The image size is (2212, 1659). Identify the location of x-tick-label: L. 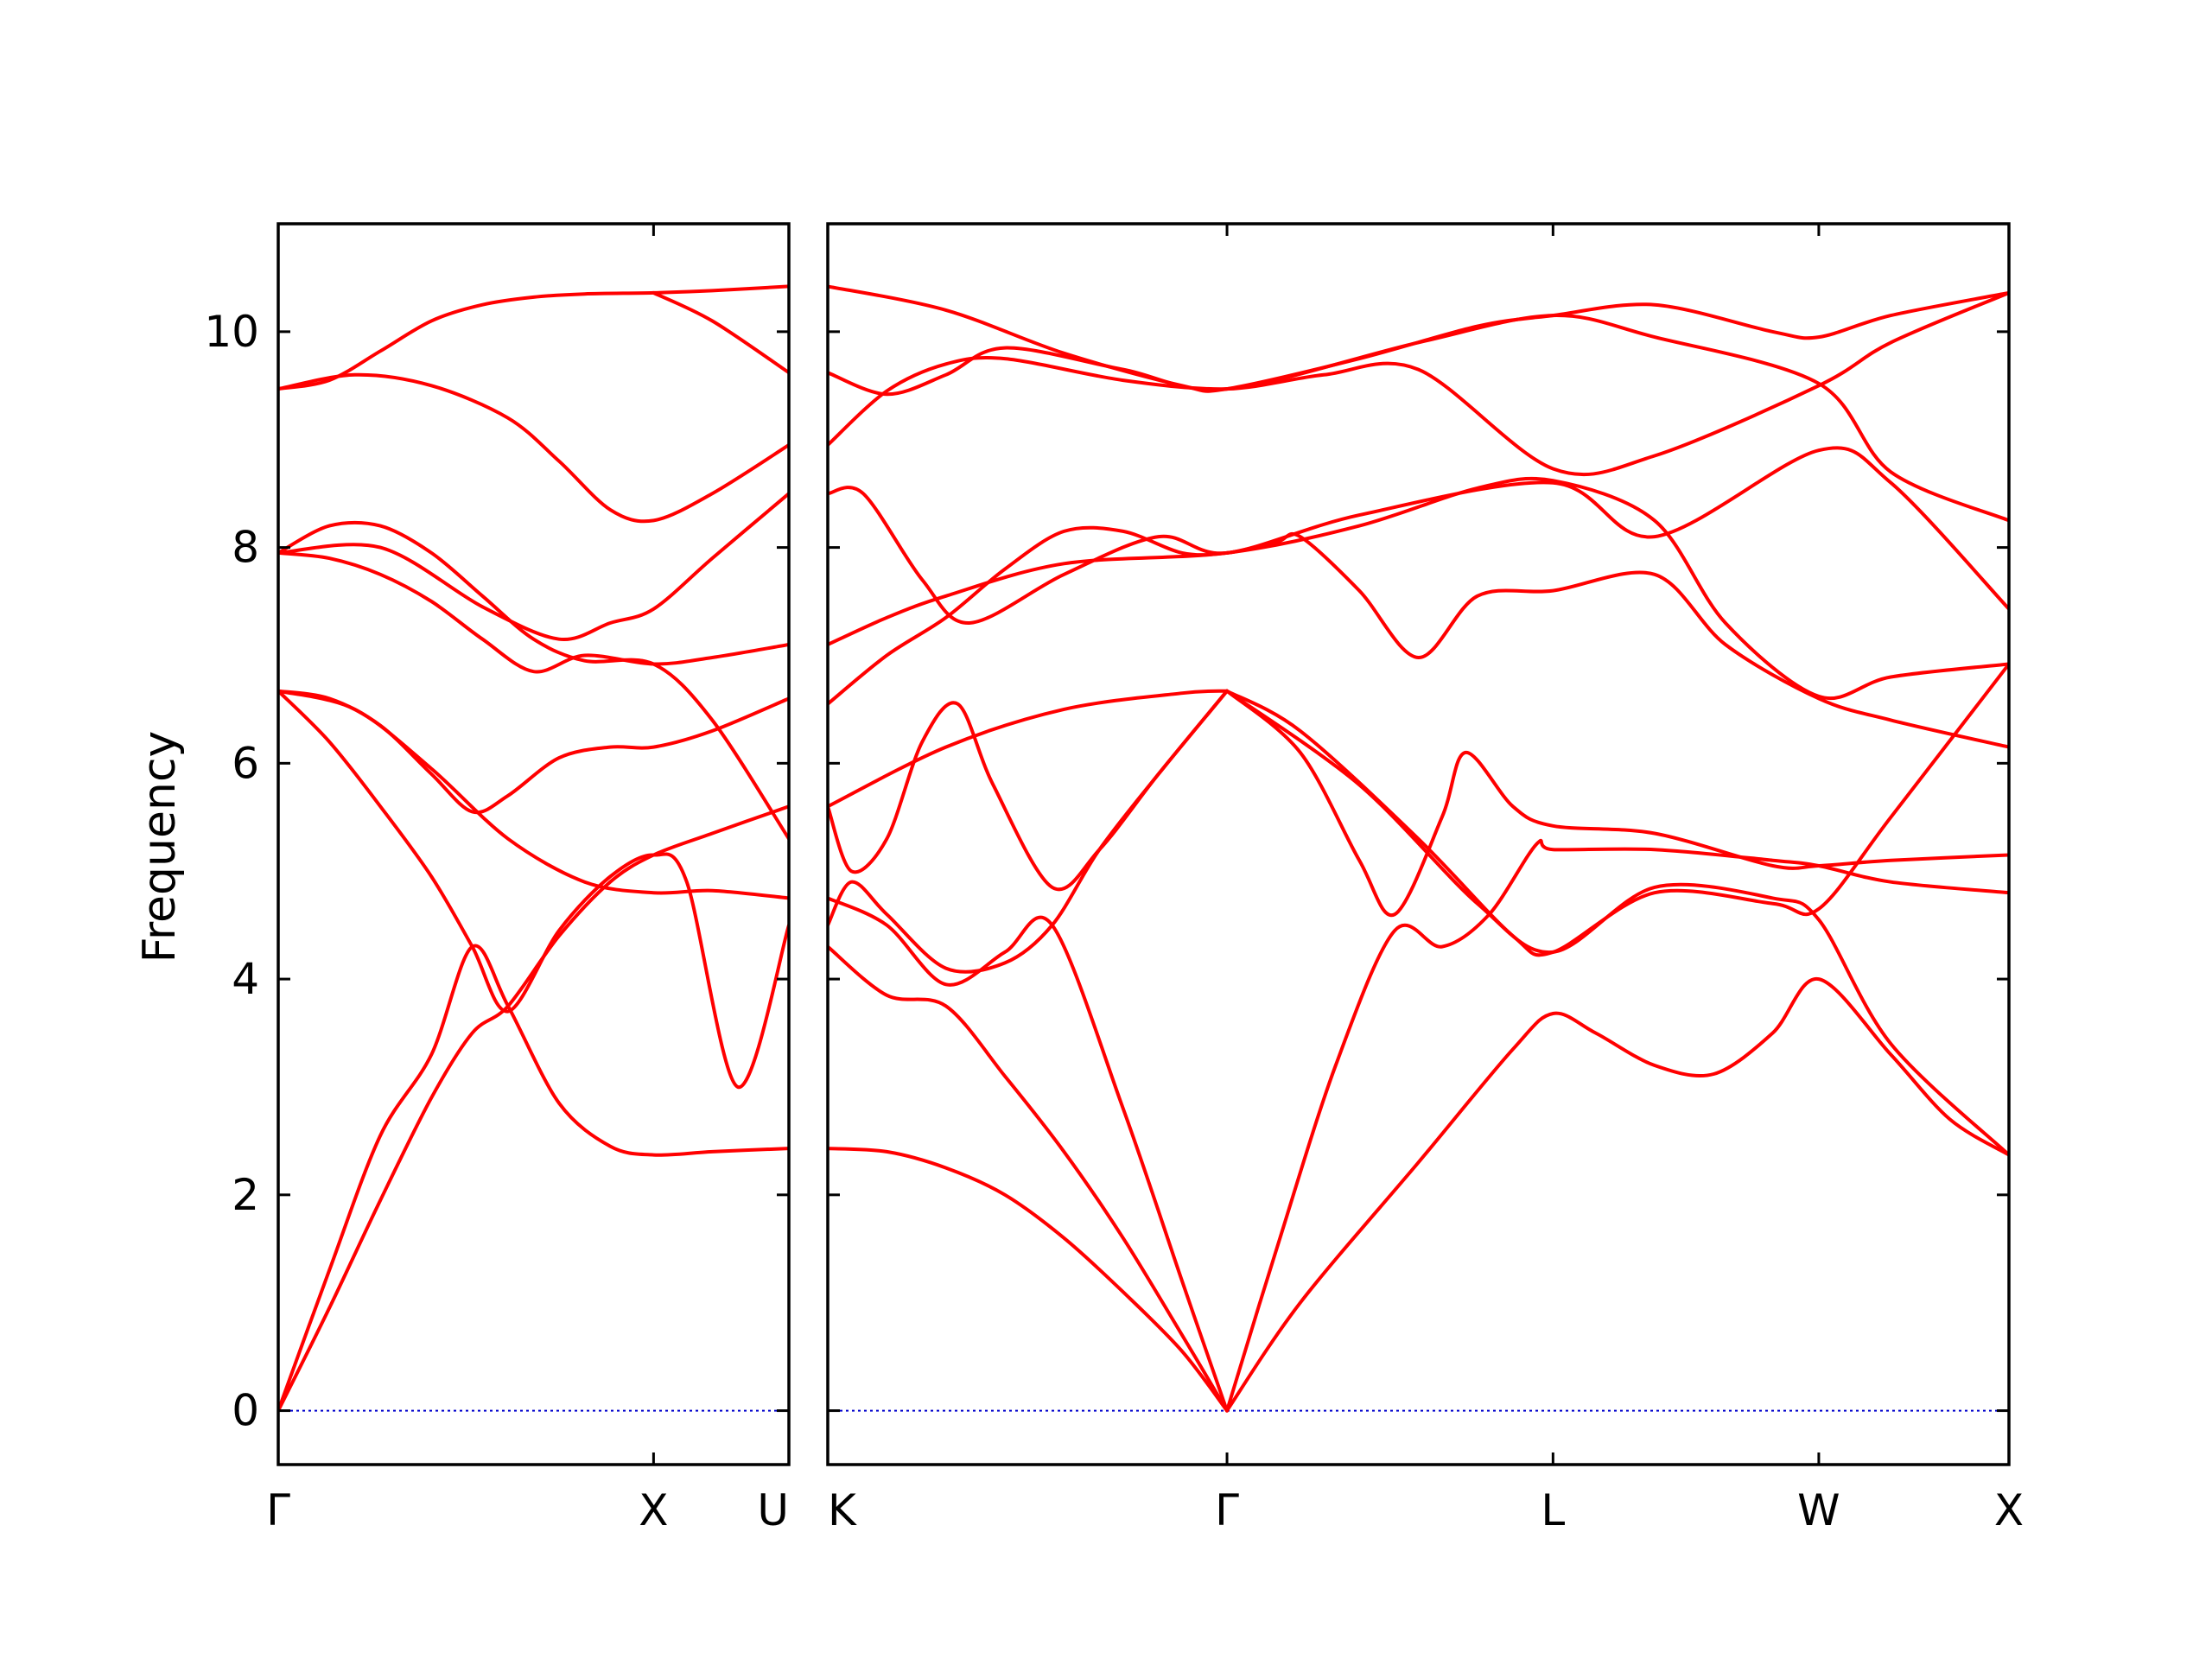
(1553, 1510).